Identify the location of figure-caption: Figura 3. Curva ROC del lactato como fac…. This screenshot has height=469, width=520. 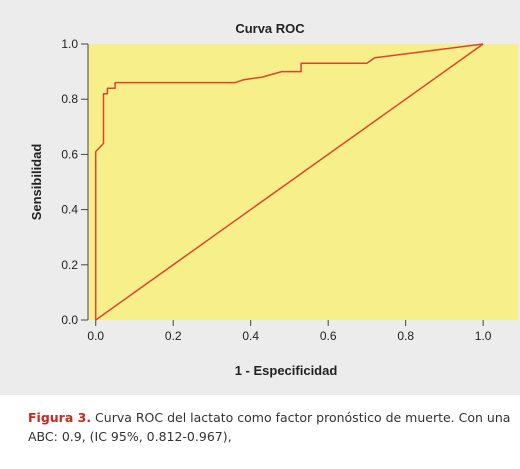
(273, 427).